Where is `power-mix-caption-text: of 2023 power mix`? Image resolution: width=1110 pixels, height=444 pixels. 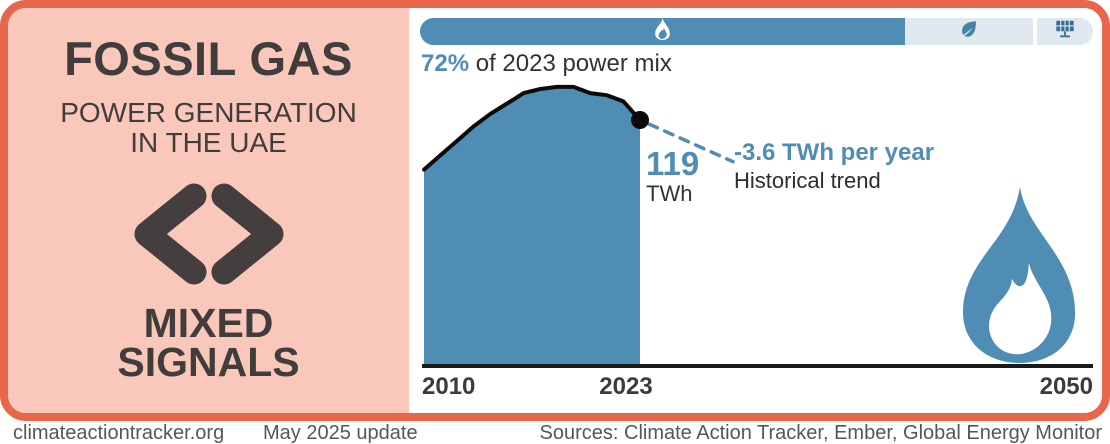
power-mix-caption-text: of 2023 power mix is located at coordinates (570, 63).